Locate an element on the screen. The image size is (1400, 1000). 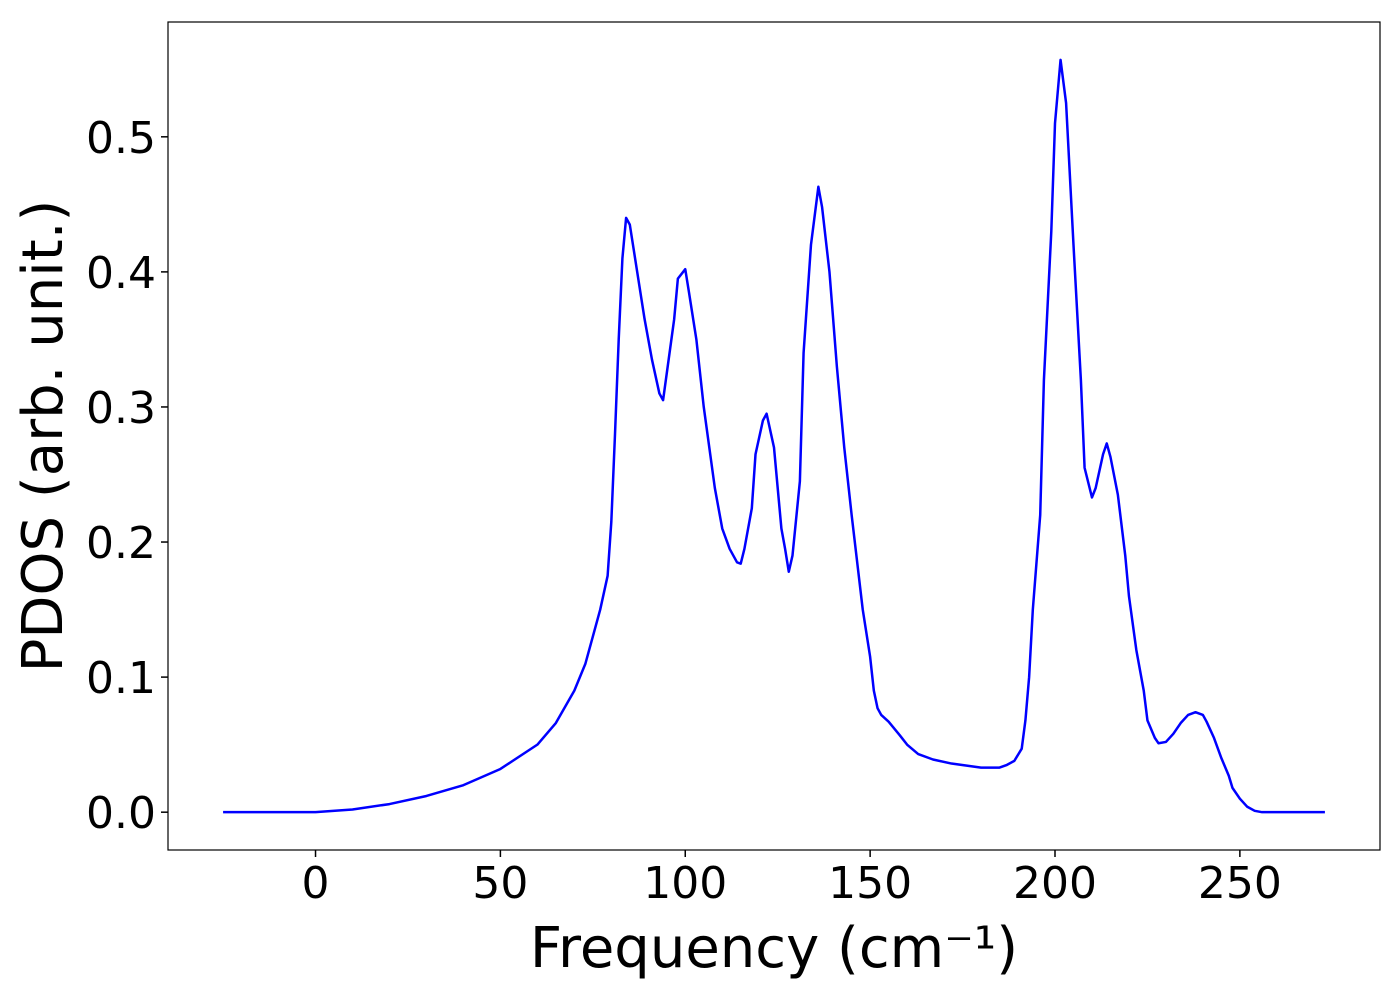
y-tick-label: 0.4 is located at coordinates (121, 273).